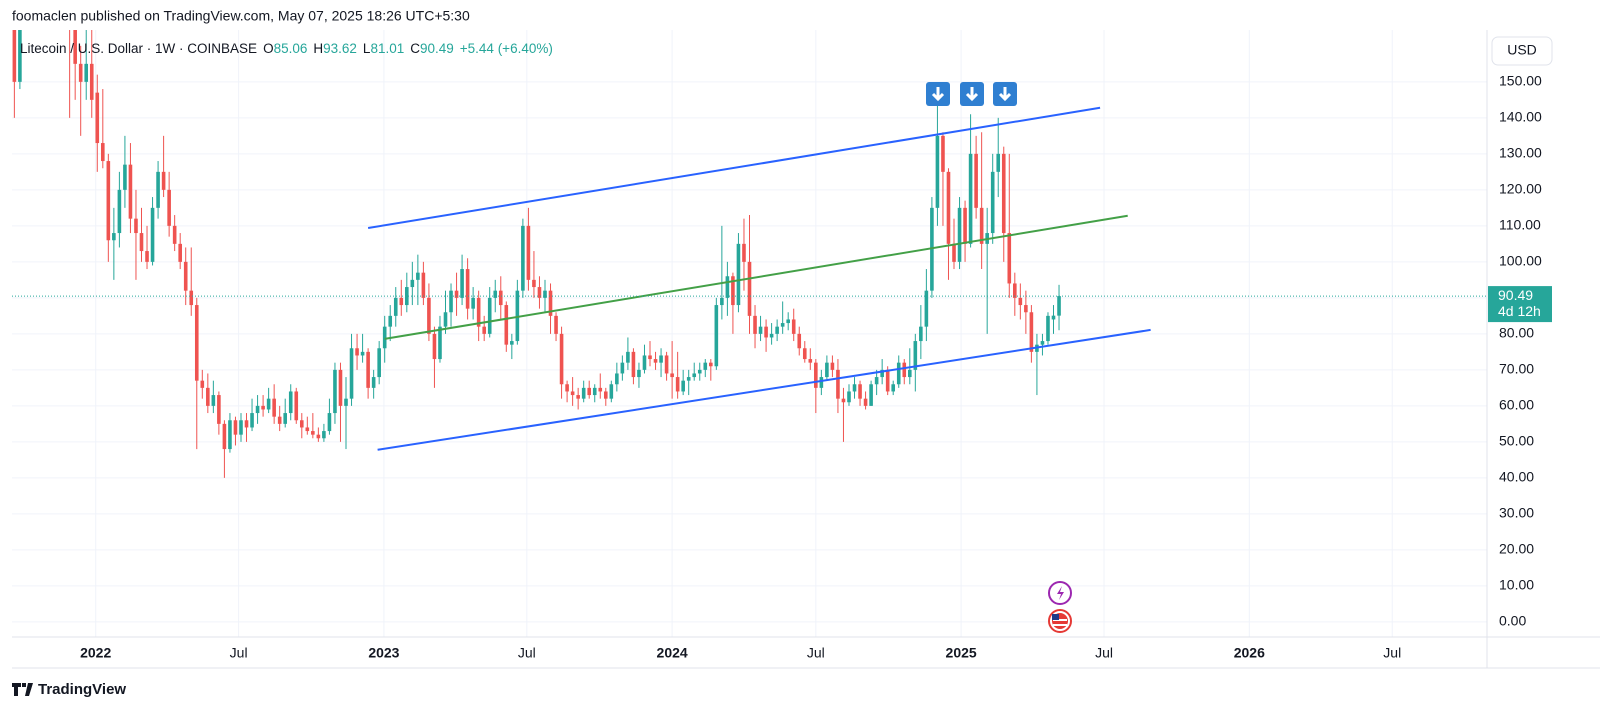 This screenshot has height=724, width=1600. What do you see at coordinates (138, 48) in the screenshot?
I see `symbol: Litecoin / U.S. Dollar · 1W · COINBASE` at bounding box center [138, 48].